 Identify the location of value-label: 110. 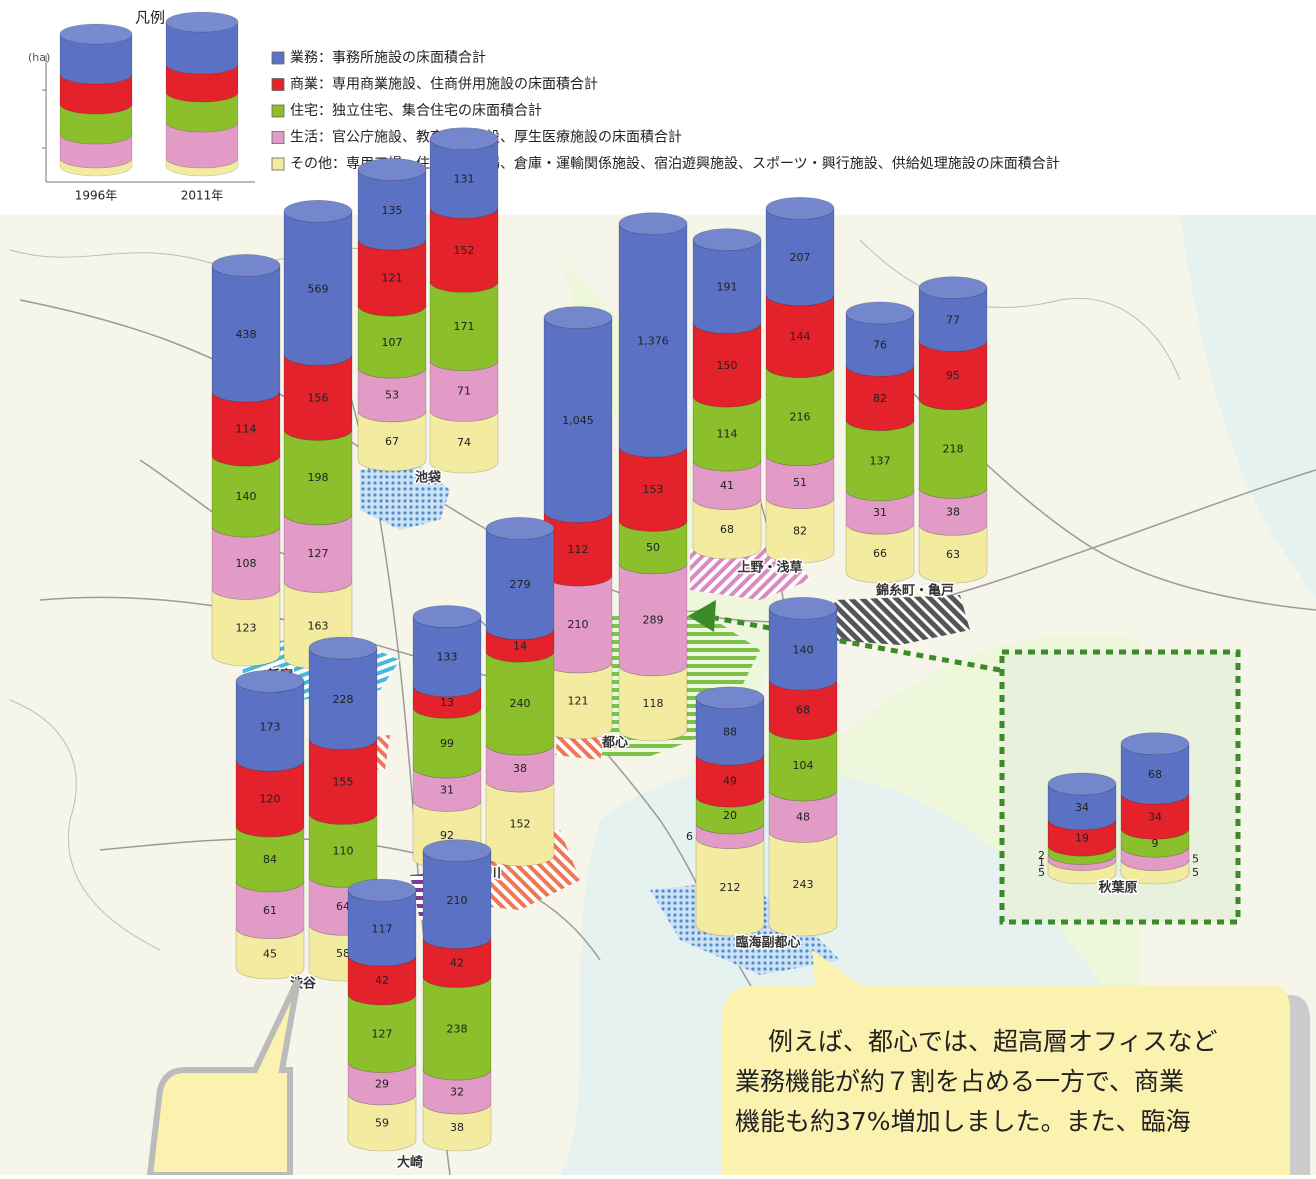
(343, 850).